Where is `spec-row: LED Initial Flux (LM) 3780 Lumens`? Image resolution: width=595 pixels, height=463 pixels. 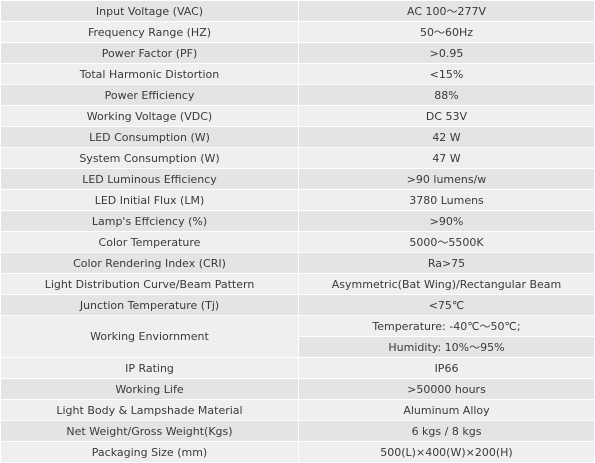
spec-row: LED Initial Flux (LM) 3780 Lumens is located at coordinates (297, 200).